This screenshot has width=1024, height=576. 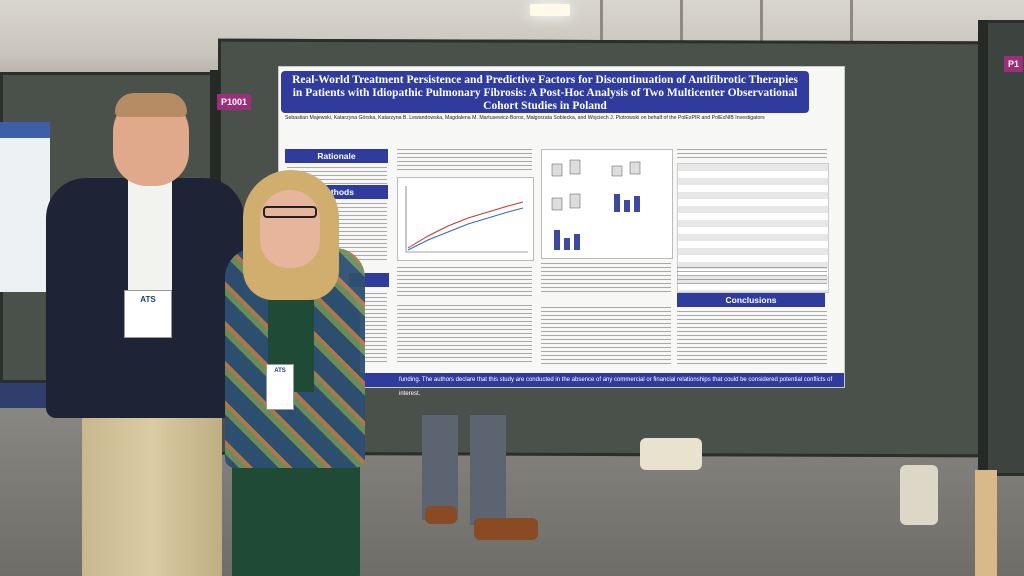 I want to click on section-conclusions: Conclusions, so click(x=751, y=300).